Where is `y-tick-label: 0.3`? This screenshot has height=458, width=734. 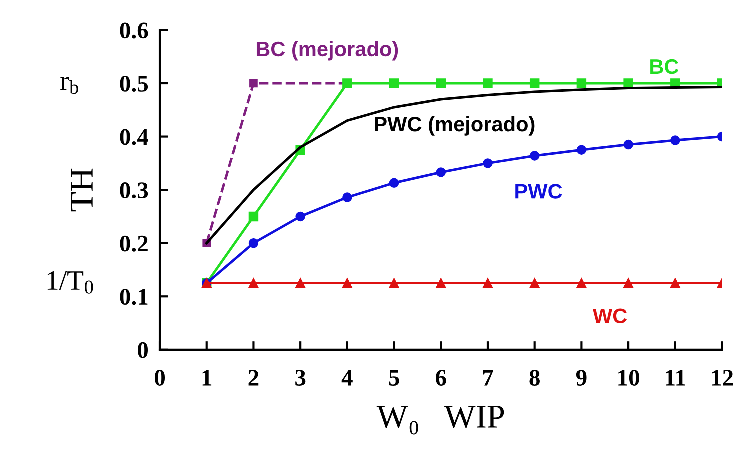
y-tick-label: 0.3 is located at coordinates (134, 190).